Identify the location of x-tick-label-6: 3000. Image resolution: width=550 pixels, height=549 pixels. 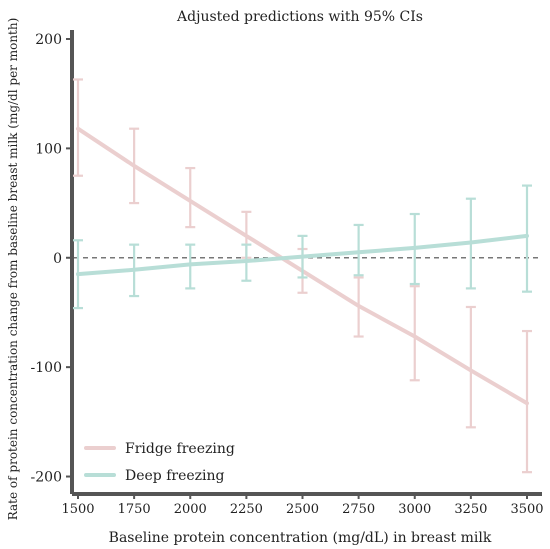
(414, 509).